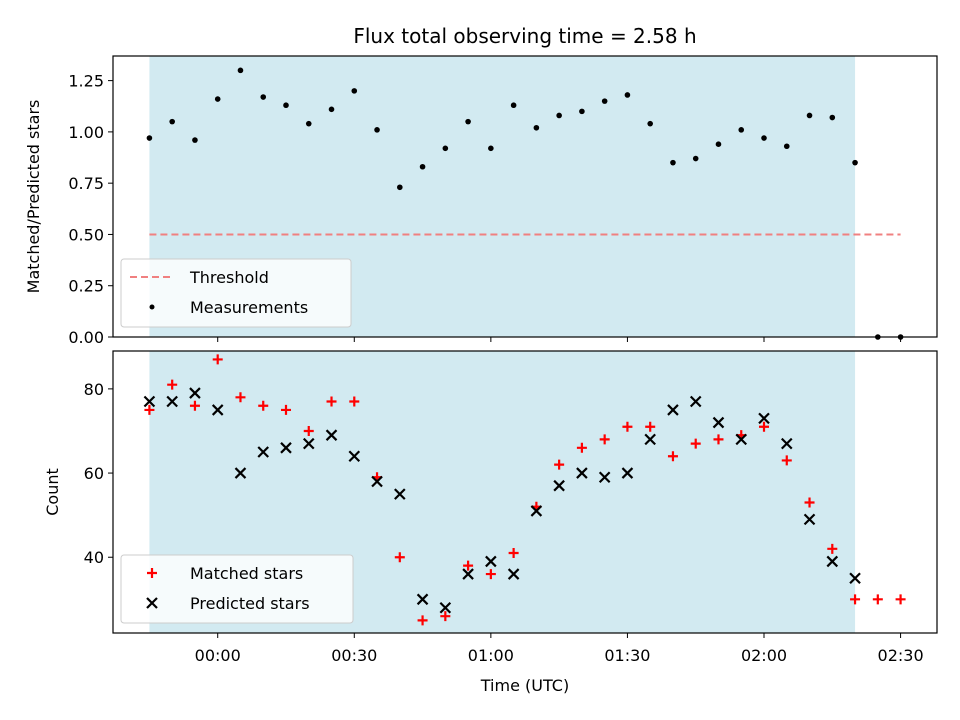 The height and width of the screenshot is (720, 960). What do you see at coordinates (764, 655) in the screenshot?
I see `x-tick-label: 02:00` at bounding box center [764, 655].